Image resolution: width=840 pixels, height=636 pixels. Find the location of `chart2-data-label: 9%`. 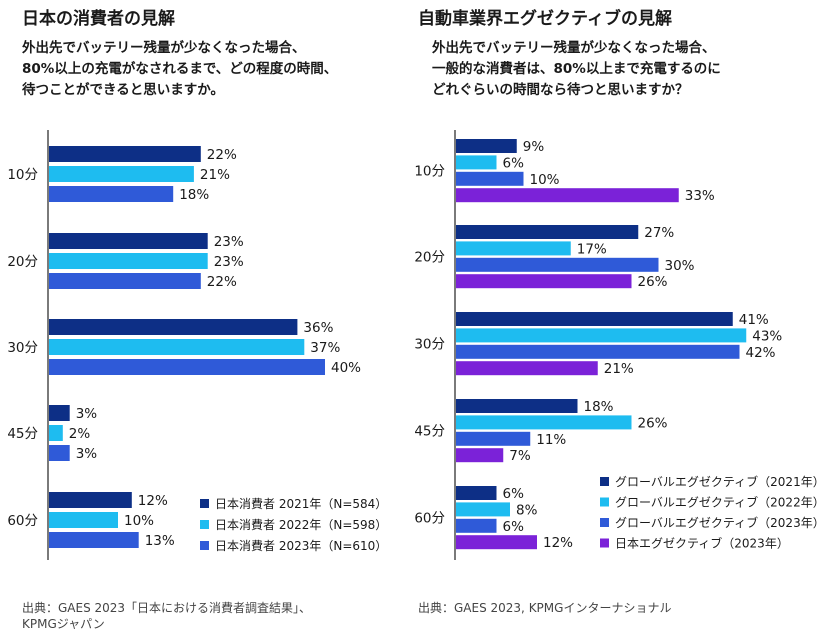

chart2-data-label: 9% is located at coordinates (534, 147).